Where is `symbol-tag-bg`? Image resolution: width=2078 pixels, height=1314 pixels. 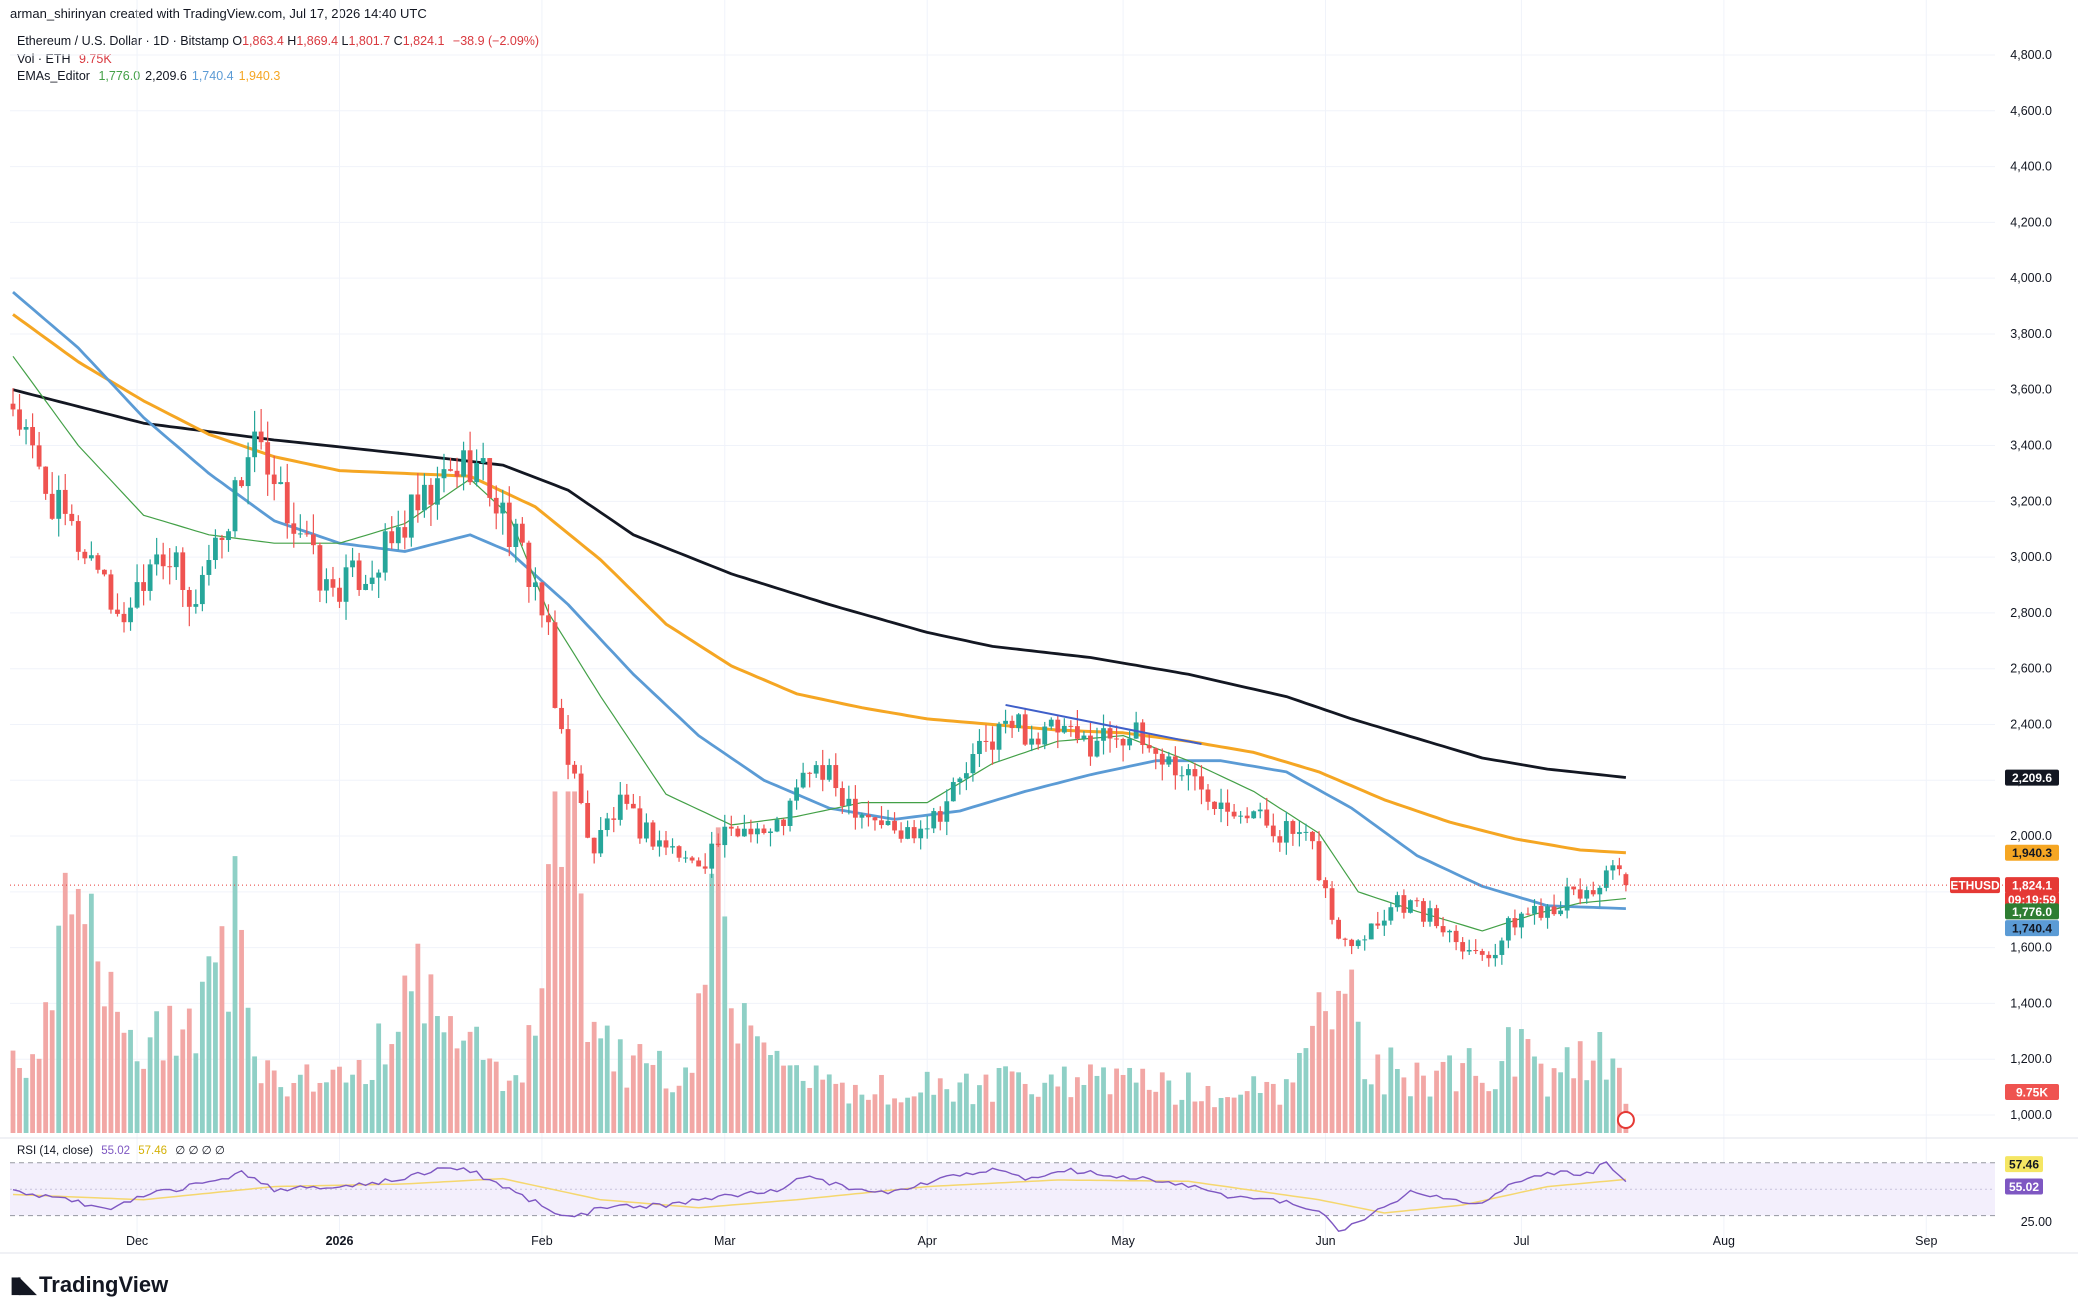
symbol-tag-bg is located at coordinates (1975, 885).